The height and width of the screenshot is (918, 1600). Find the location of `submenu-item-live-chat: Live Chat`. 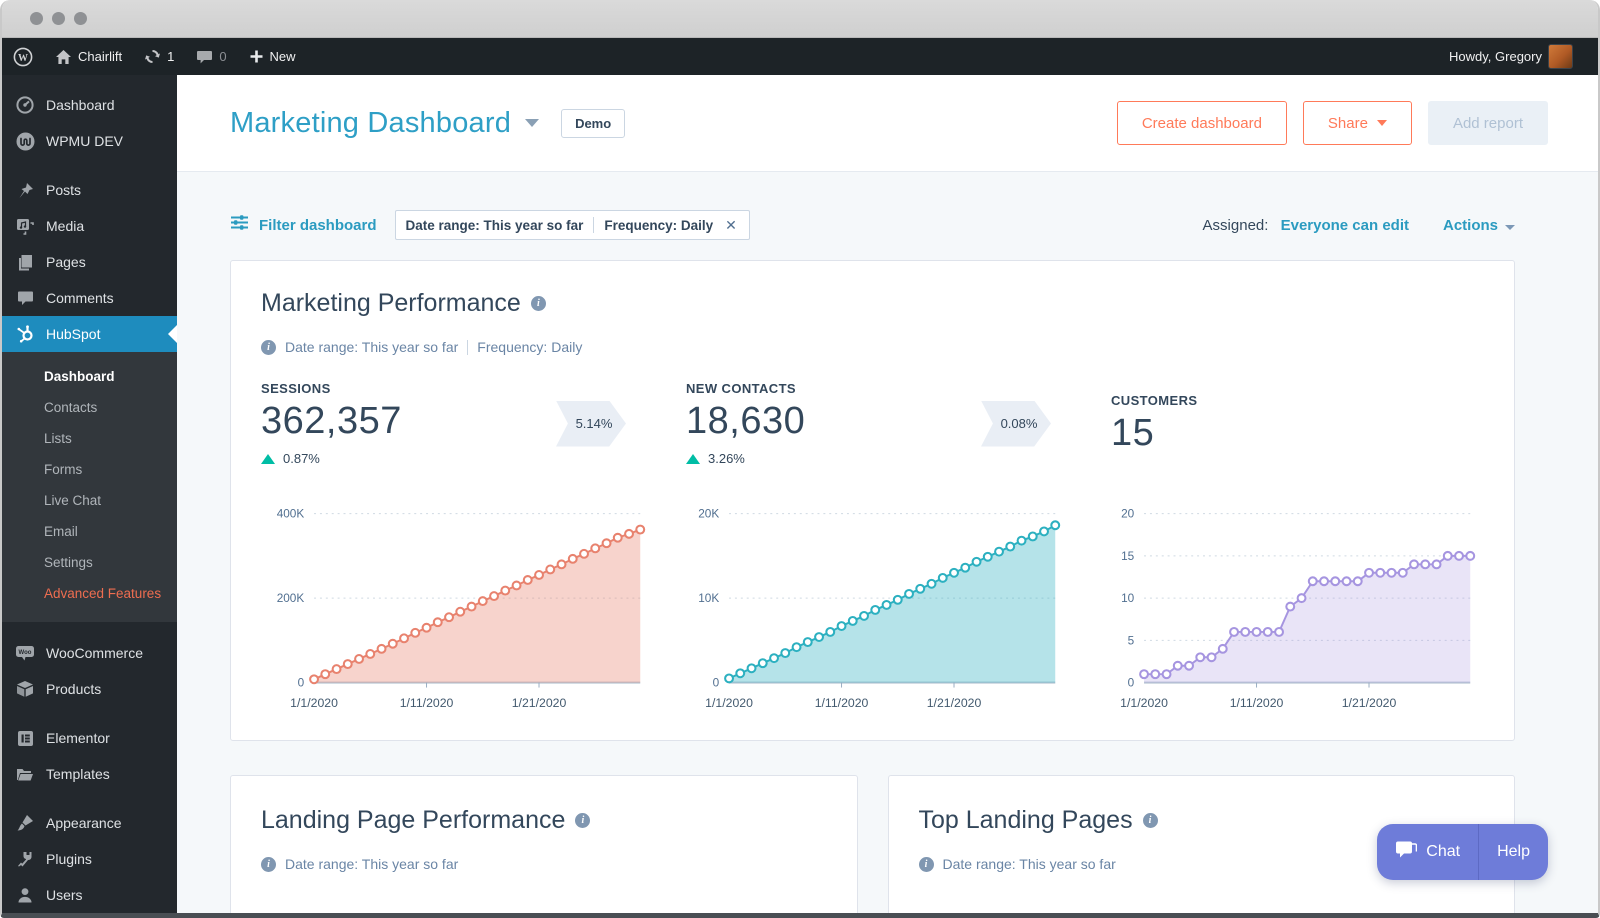

submenu-item-live-chat: Live Chat is located at coordinates (89, 500).